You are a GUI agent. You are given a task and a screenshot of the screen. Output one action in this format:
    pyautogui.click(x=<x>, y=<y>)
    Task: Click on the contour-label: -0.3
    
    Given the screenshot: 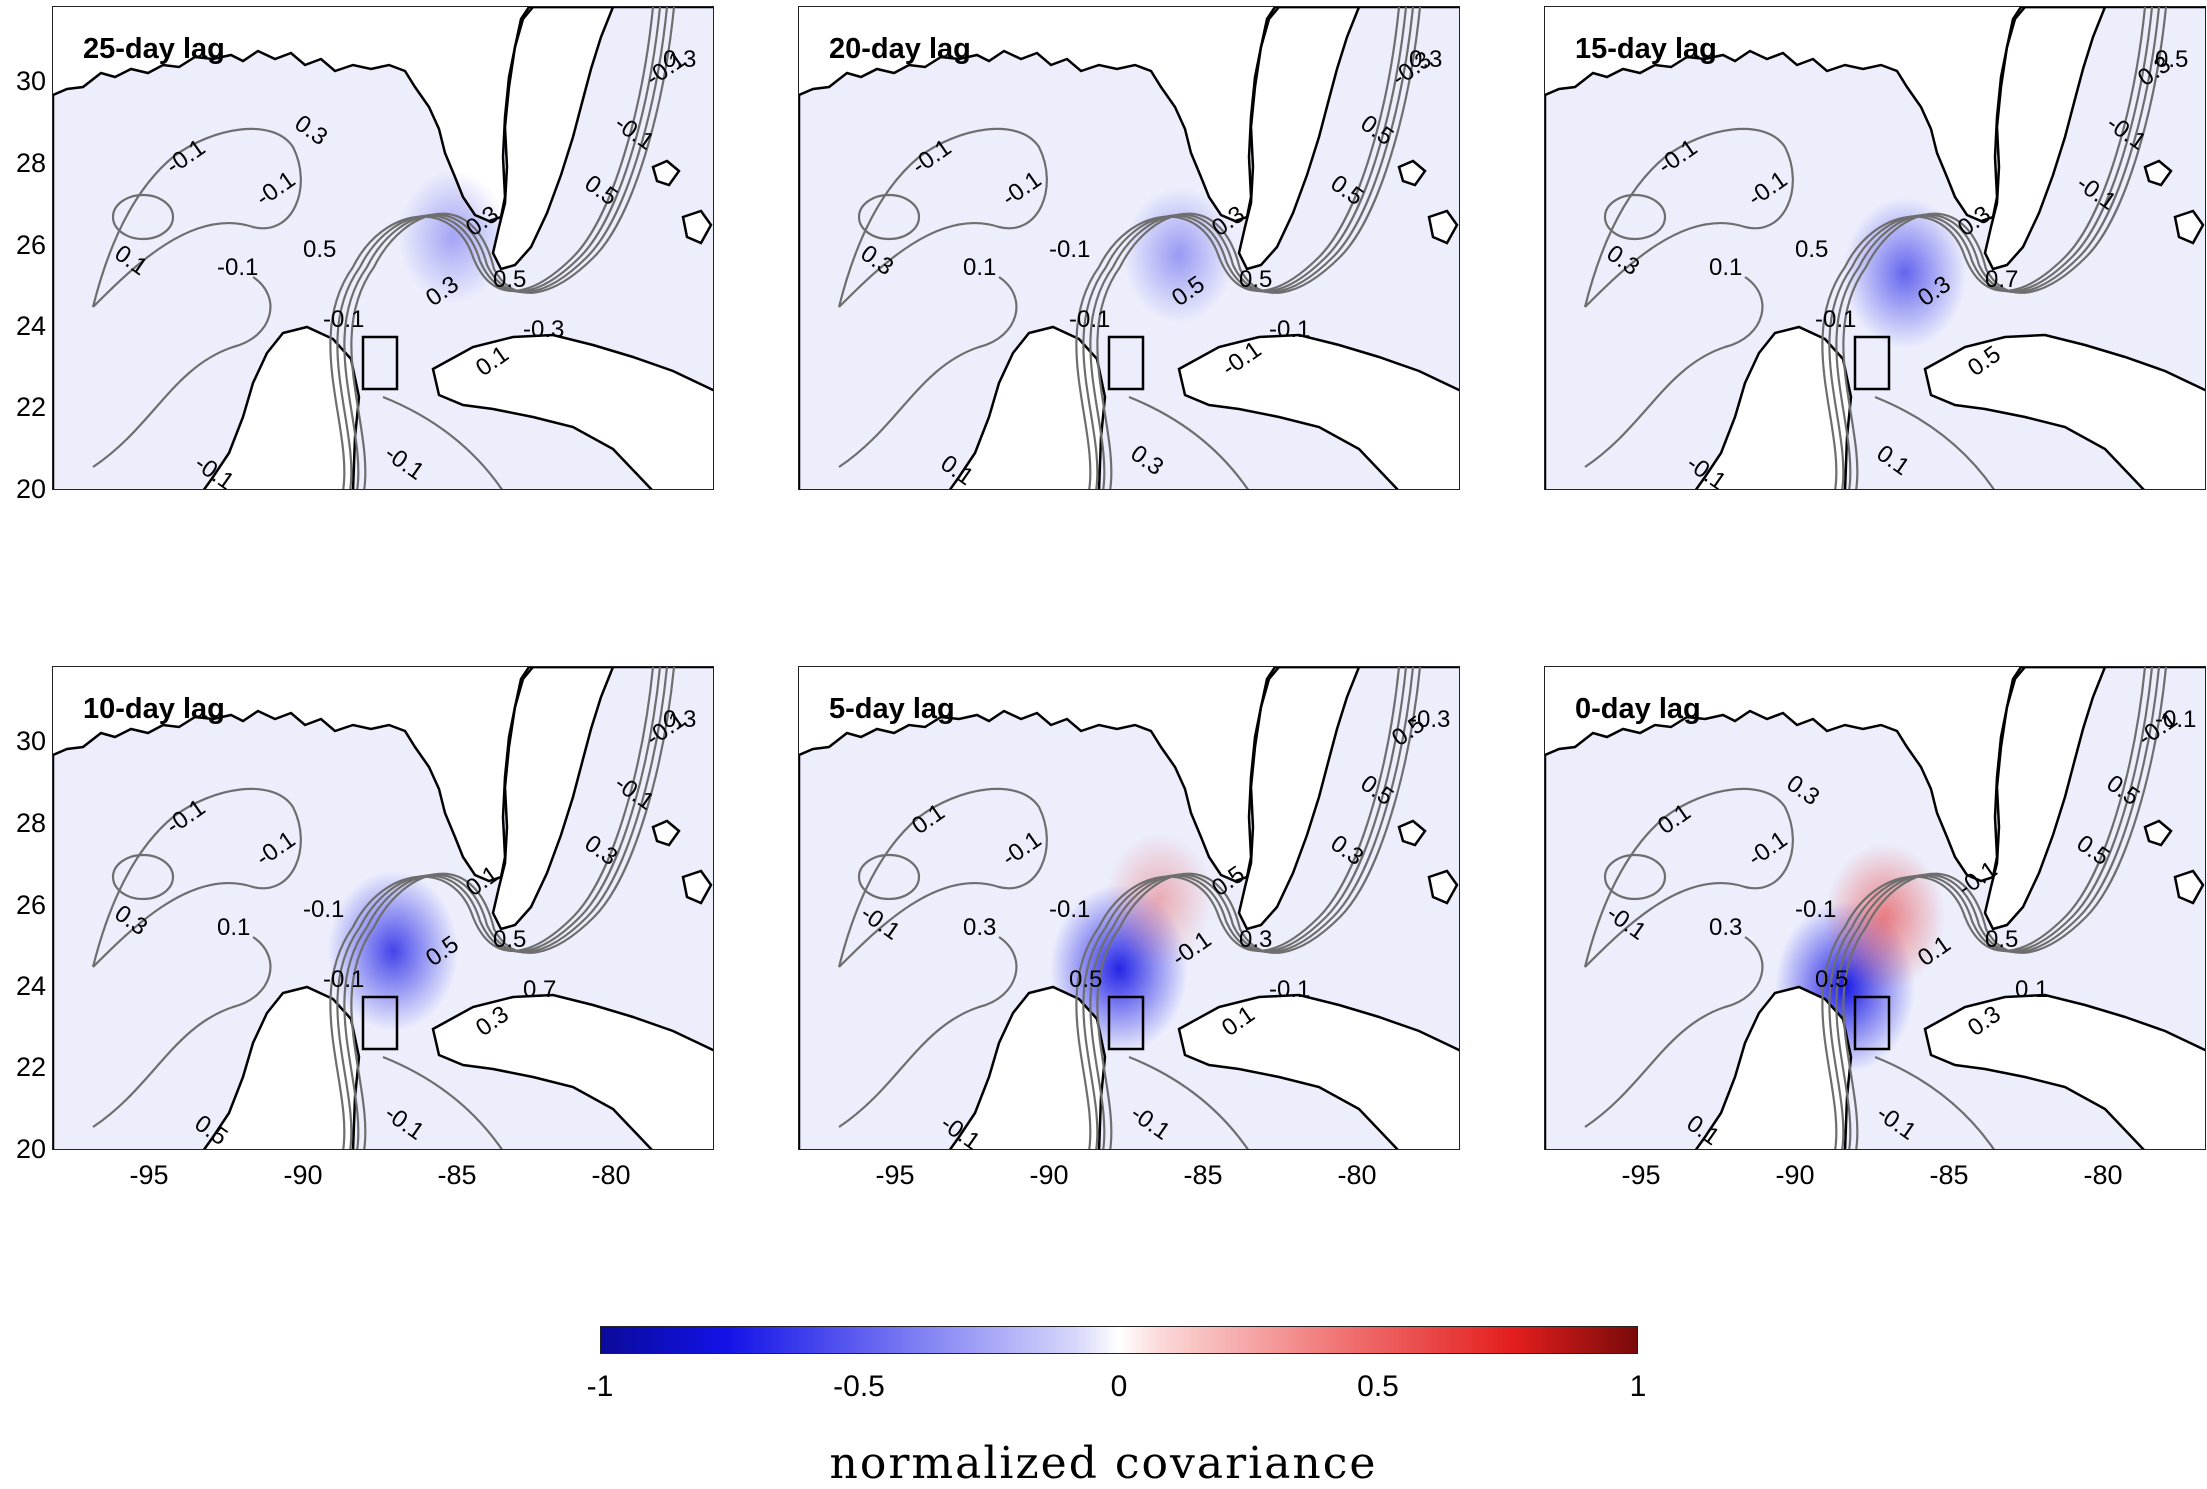 What is the action you would take?
    pyautogui.click(x=543, y=329)
    